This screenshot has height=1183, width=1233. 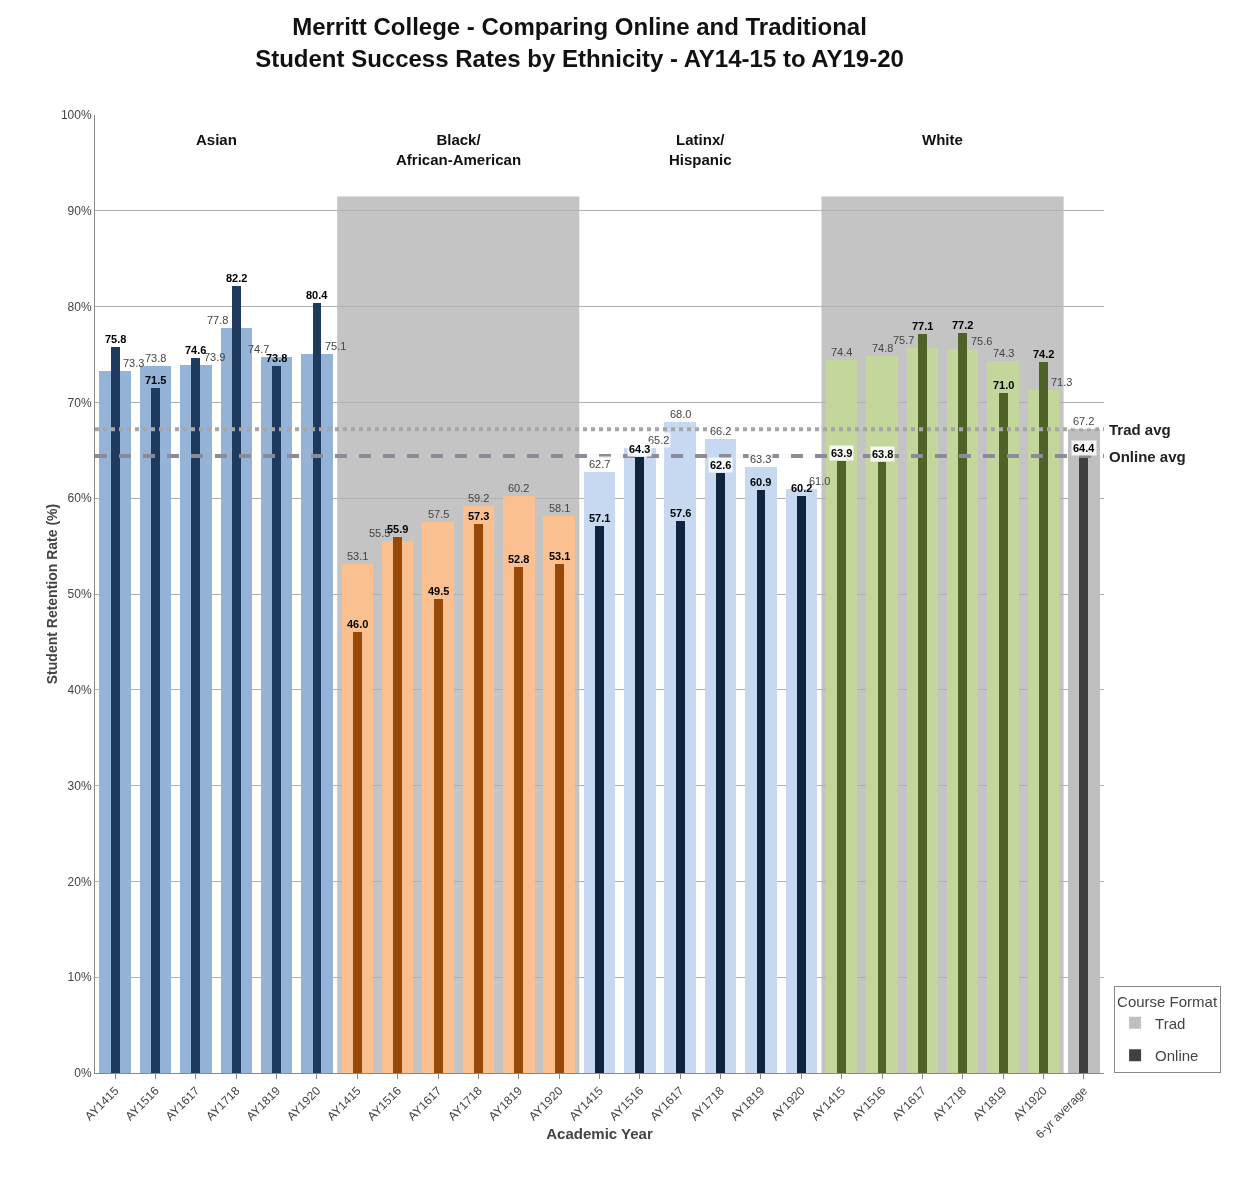 What do you see at coordinates (156, 380) in the screenshot?
I see `data-label: 71.5` at bounding box center [156, 380].